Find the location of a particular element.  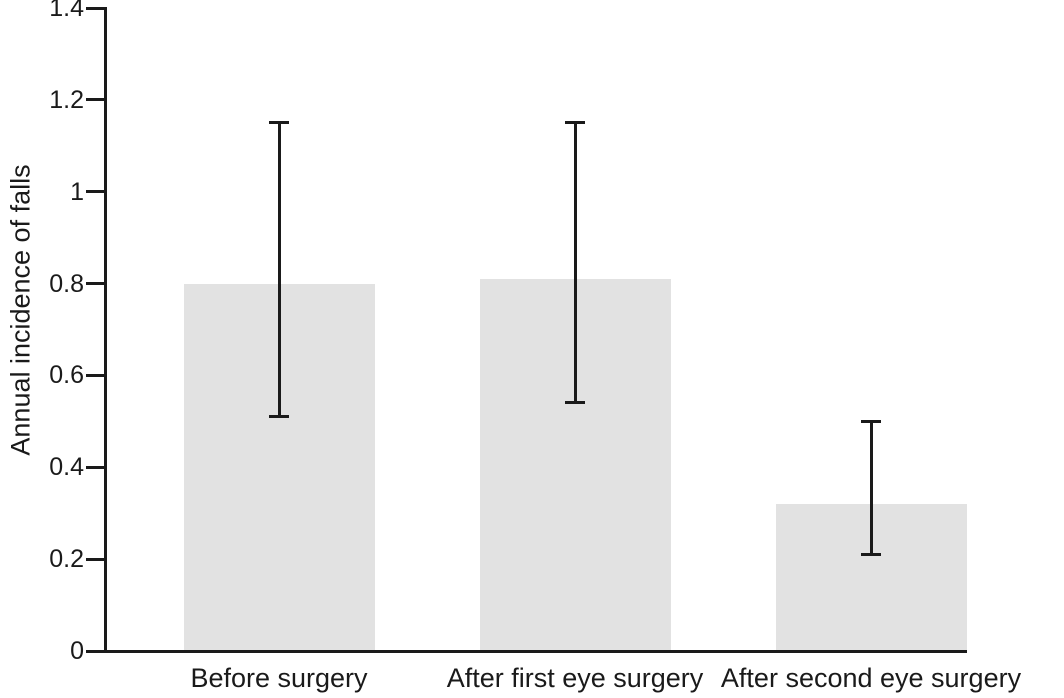

y-axis-line is located at coordinates (105, 329).